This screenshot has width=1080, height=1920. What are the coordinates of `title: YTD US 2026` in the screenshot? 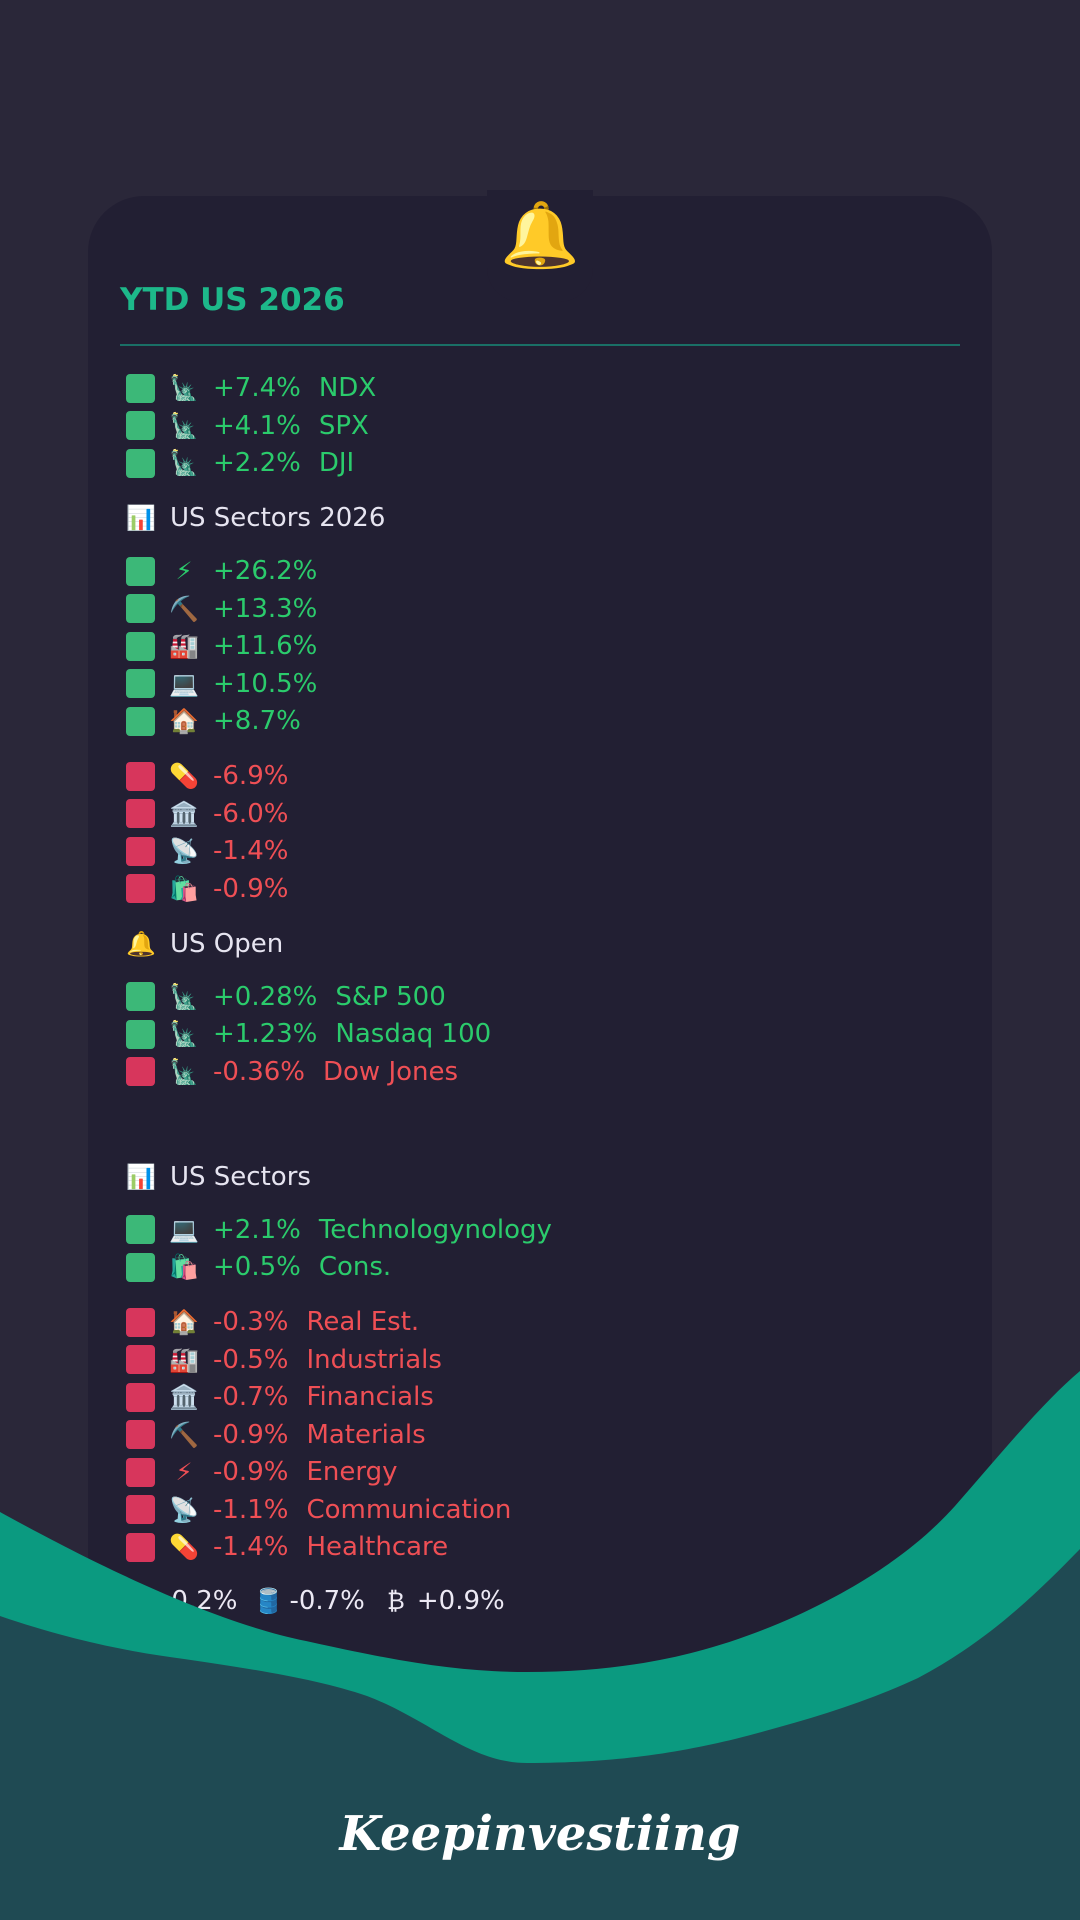 It's located at (232, 300).